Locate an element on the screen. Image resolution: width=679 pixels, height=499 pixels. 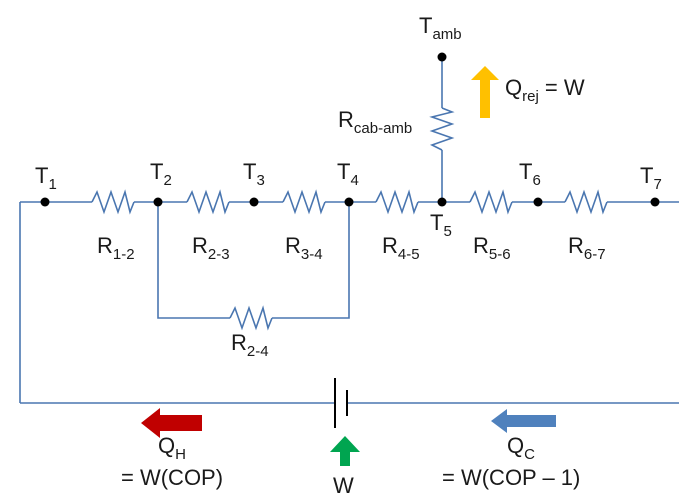
arrow-qc-left-icon is located at coordinates (523, 421).